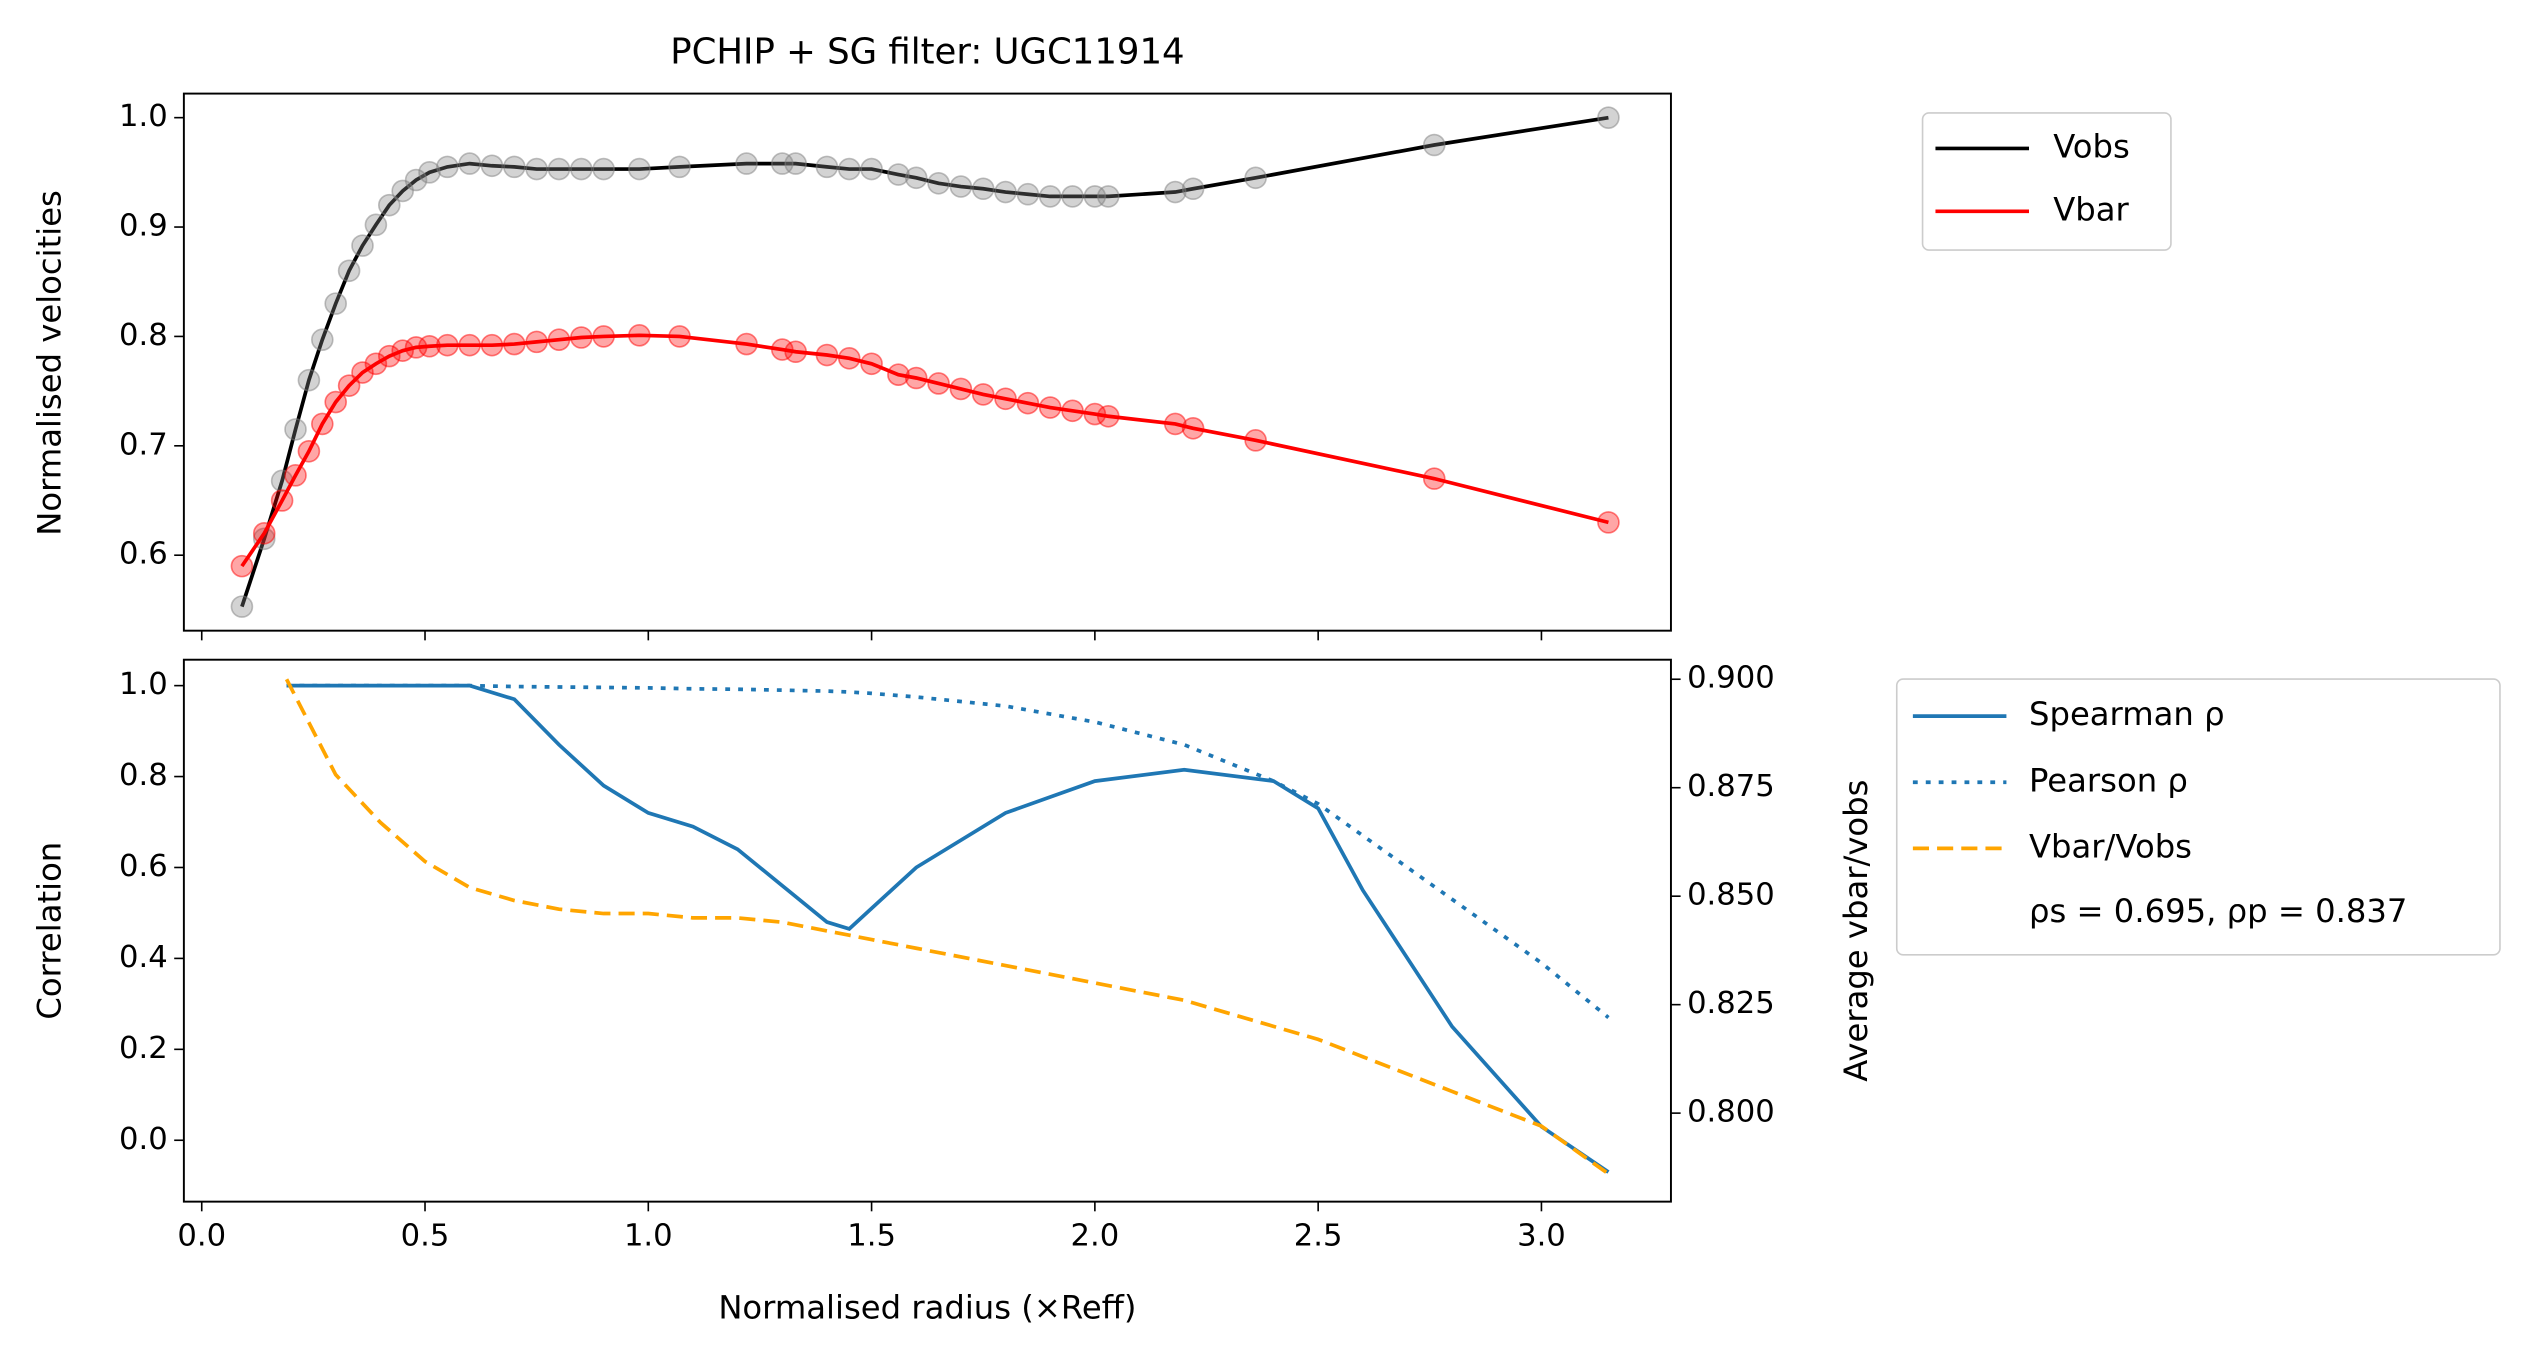  I want to click on x-tick-label: 2.5, so click(1318, 1236).